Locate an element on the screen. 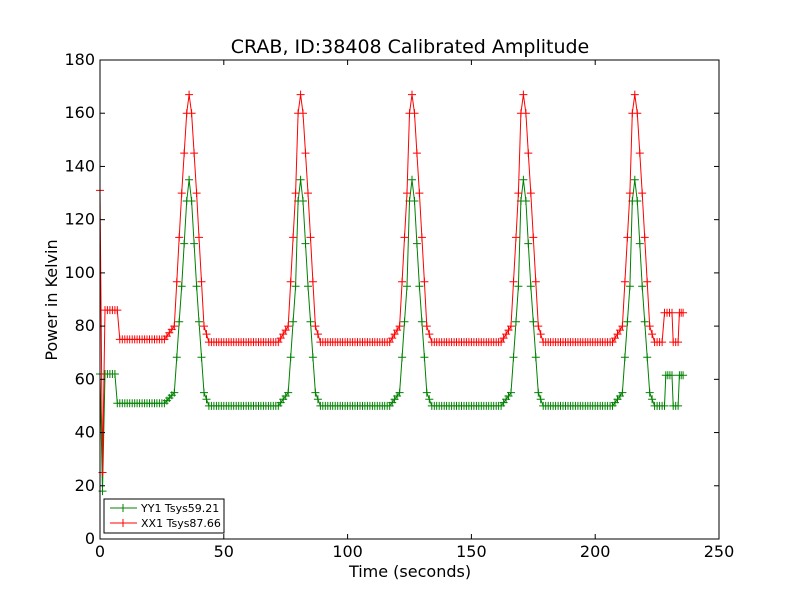  y-tick-label: 120 is located at coordinates (79, 219).